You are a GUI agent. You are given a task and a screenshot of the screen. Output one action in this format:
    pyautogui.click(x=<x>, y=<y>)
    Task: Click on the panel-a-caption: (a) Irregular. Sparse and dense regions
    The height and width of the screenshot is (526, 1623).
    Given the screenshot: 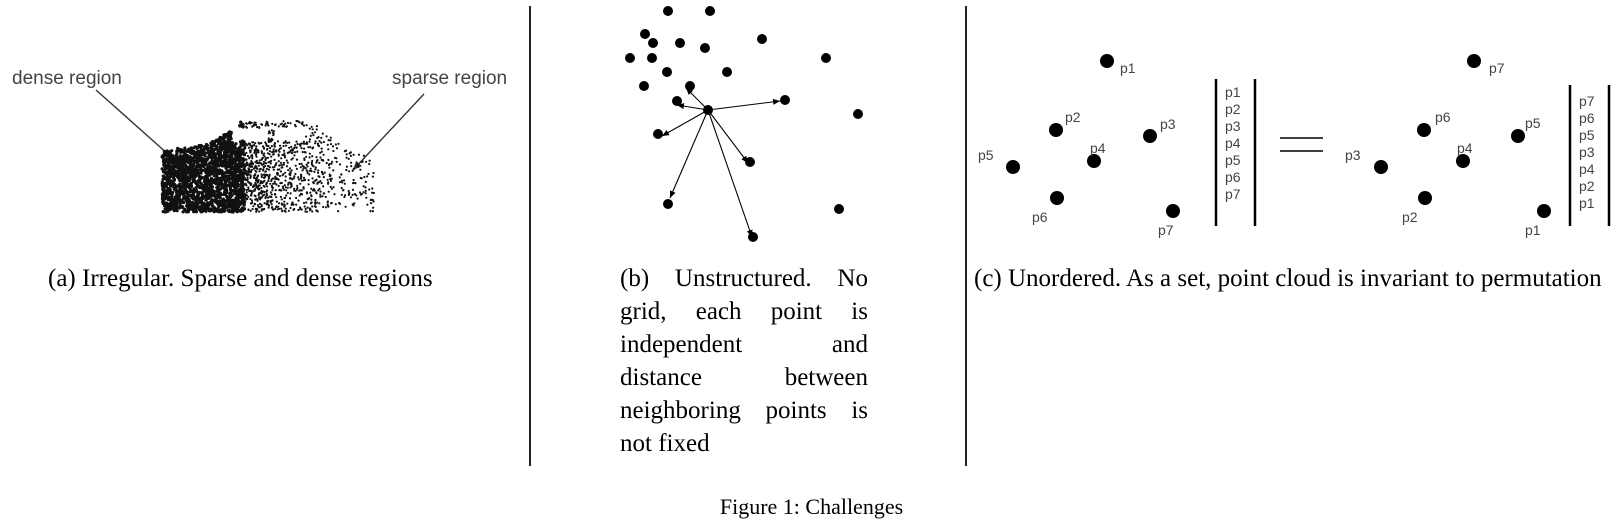 What is the action you would take?
    pyautogui.click(x=240, y=278)
    